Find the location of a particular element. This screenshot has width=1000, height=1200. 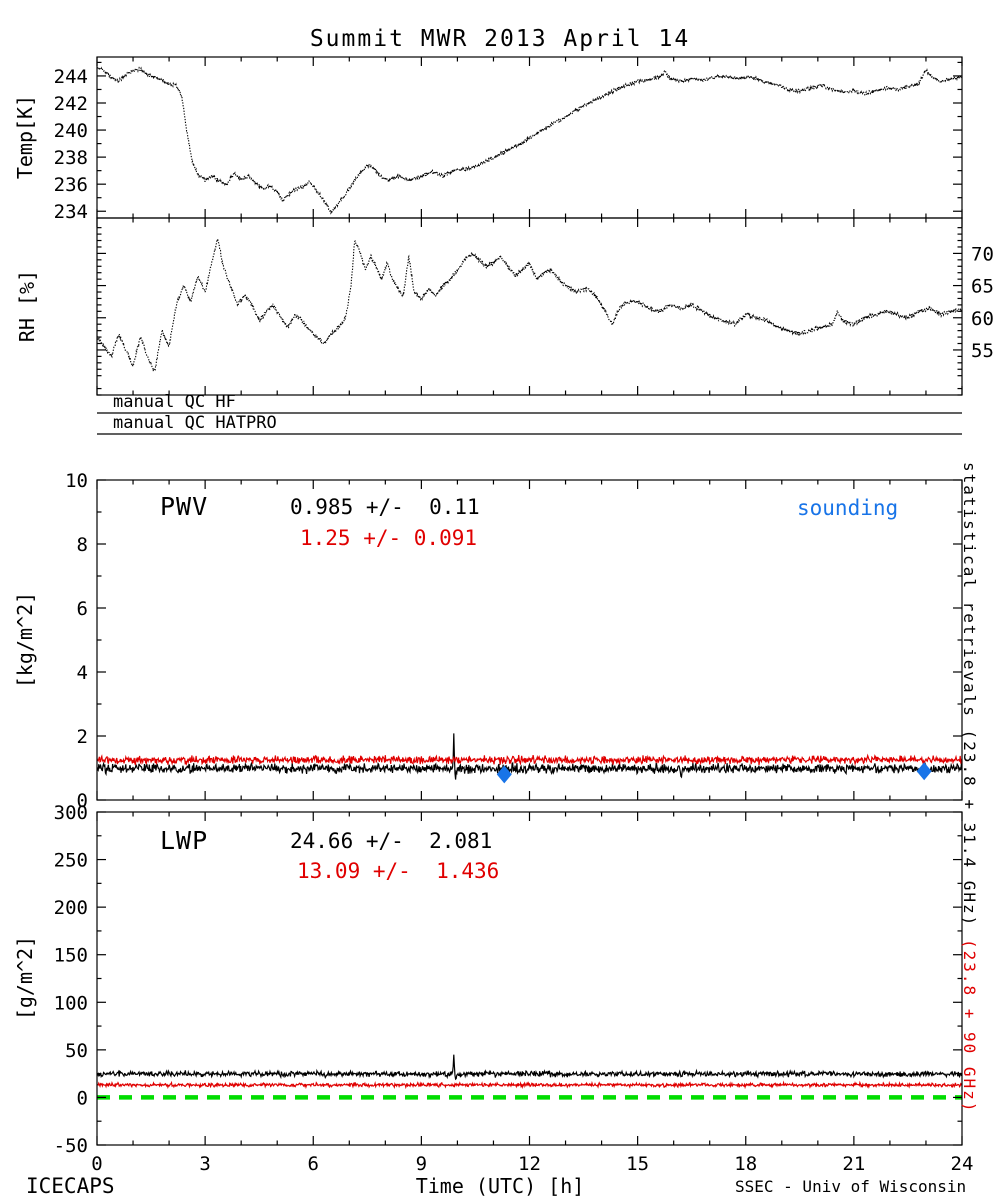

lwp-panel-tag: LWP is located at coordinates (184, 840).